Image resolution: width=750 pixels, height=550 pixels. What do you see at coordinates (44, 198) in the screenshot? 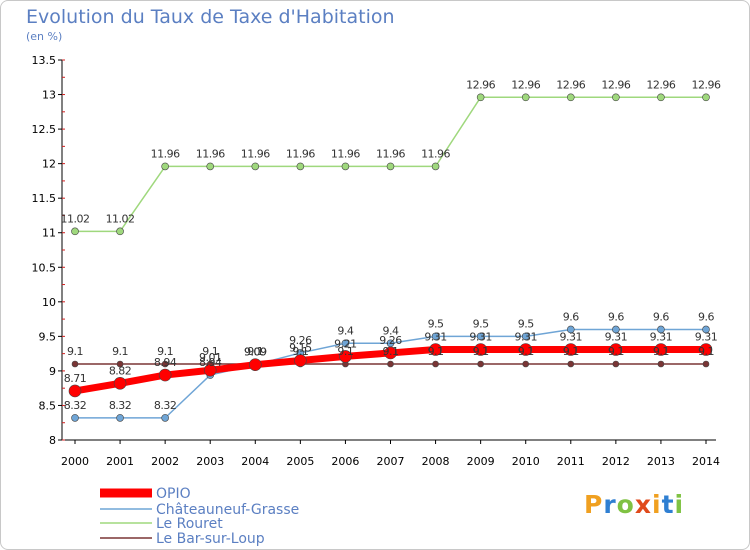
I see `y-tick-label: 11.5` at bounding box center [44, 198].